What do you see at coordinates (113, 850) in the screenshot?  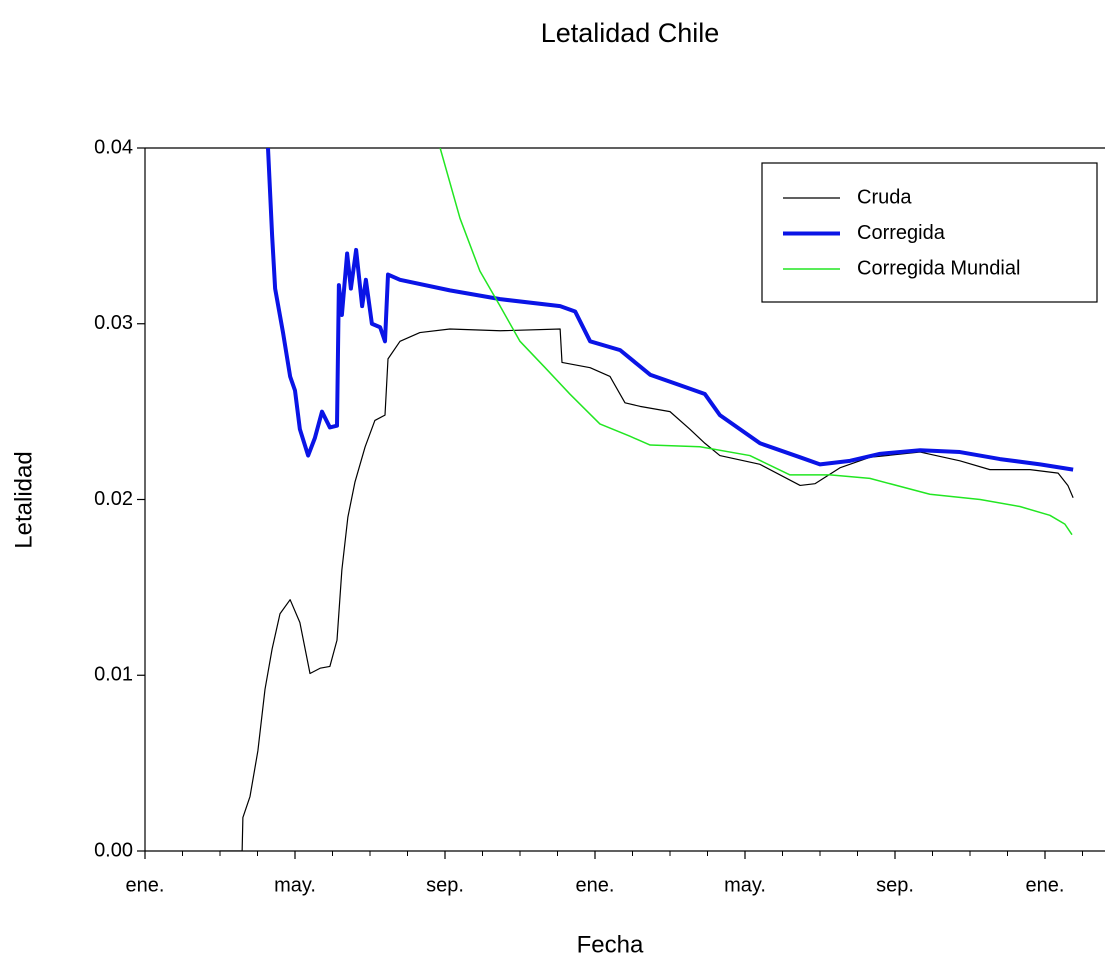 I see `y-tick-label: 0.00` at bounding box center [113, 850].